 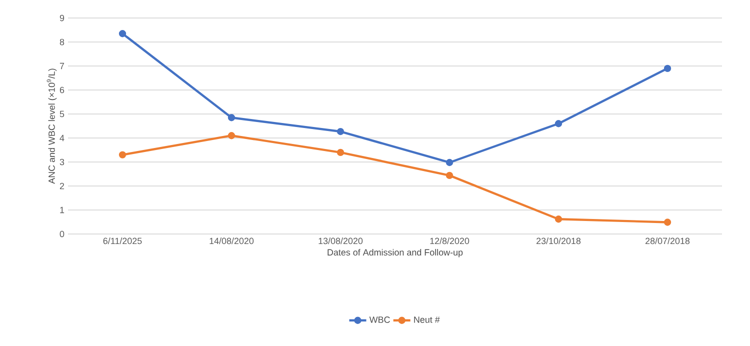 What do you see at coordinates (62, 66) in the screenshot?
I see `y-tick-label: 7` at bounding box center [62, 66].